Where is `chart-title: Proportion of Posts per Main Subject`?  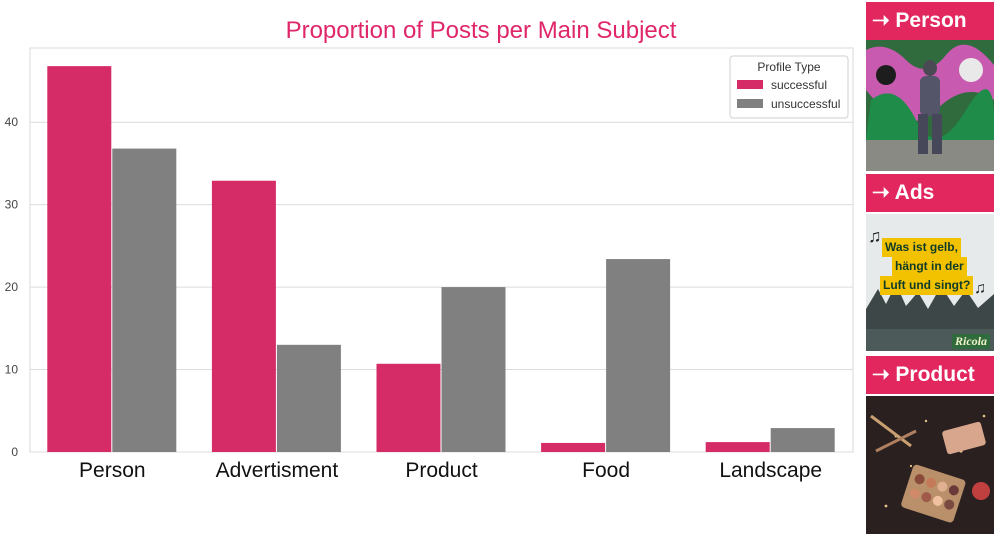 chart-title: Proportion of Posts per Main Subject is located at coordinates (481, 30).